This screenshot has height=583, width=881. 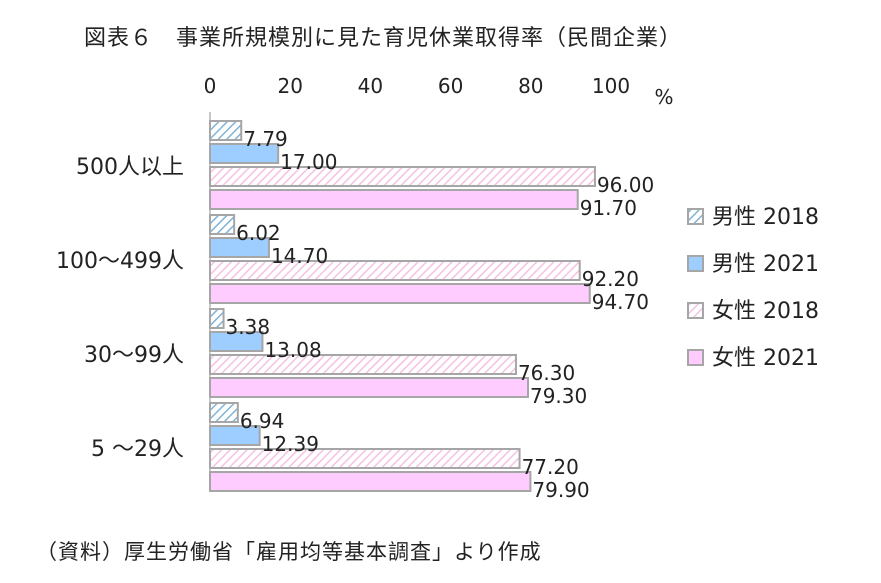 What do you see at coordinates (265, 139) in the screenshot?
I see `data-label: 7.79` at bounding box center [265, 139].